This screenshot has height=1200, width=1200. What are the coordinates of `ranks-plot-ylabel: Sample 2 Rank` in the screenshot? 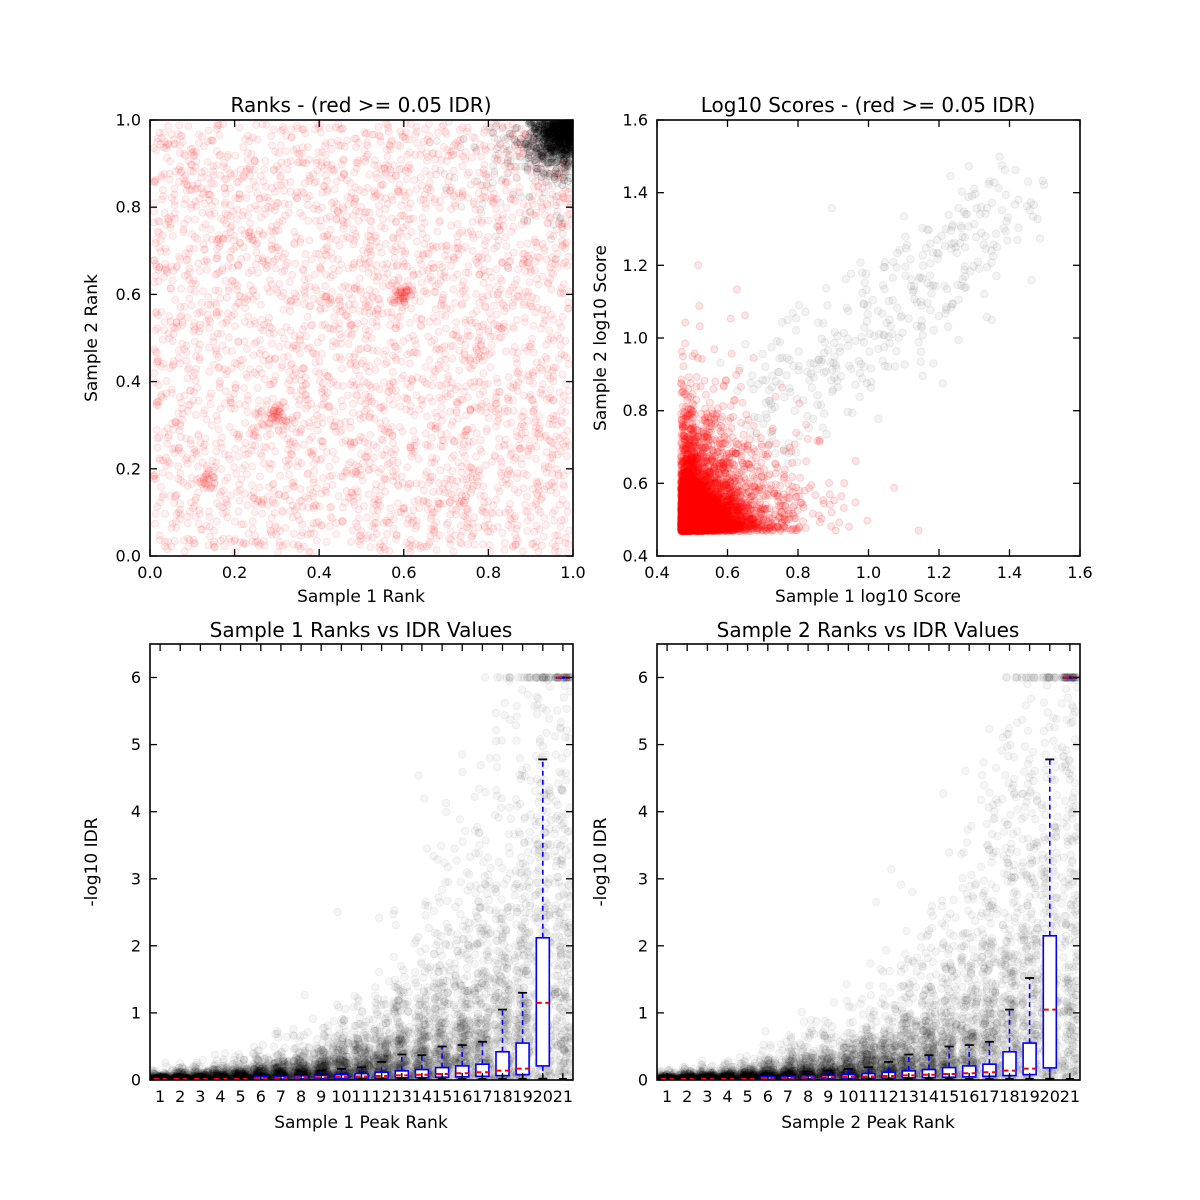 It's located at (92, 338).